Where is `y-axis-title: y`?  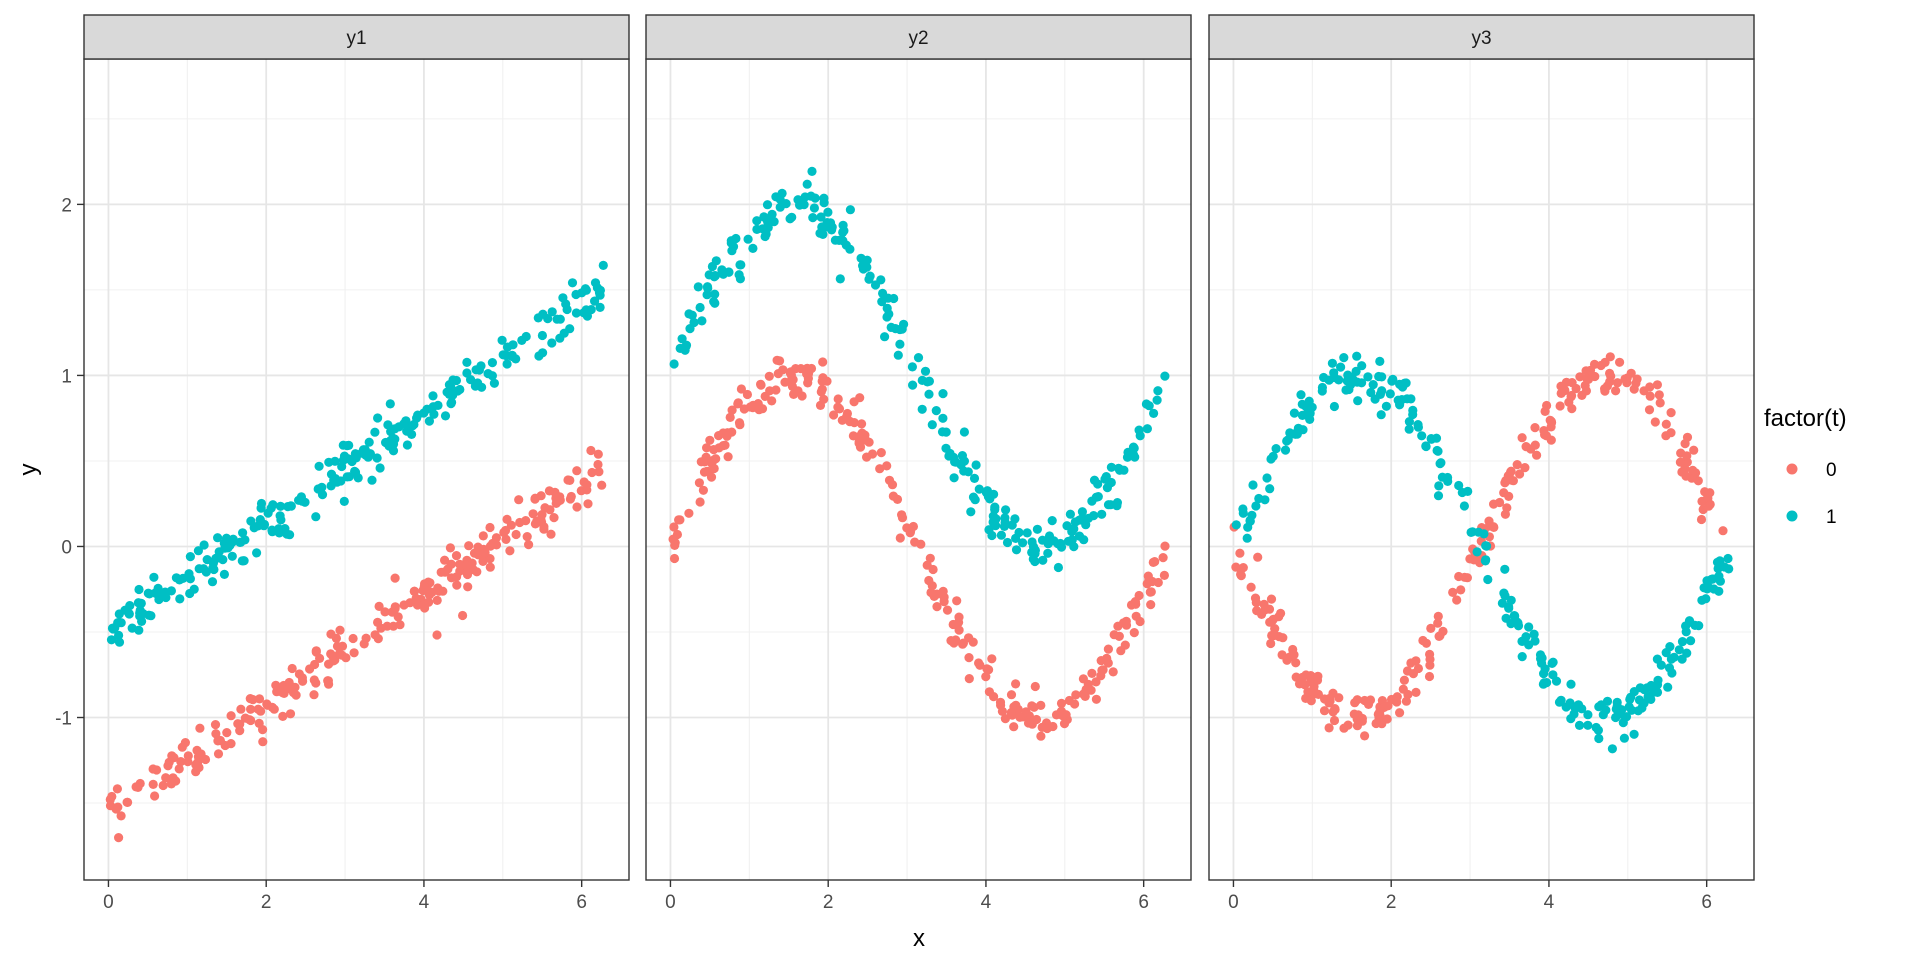
y-axis-title: y is located at coordinates (28, 470).